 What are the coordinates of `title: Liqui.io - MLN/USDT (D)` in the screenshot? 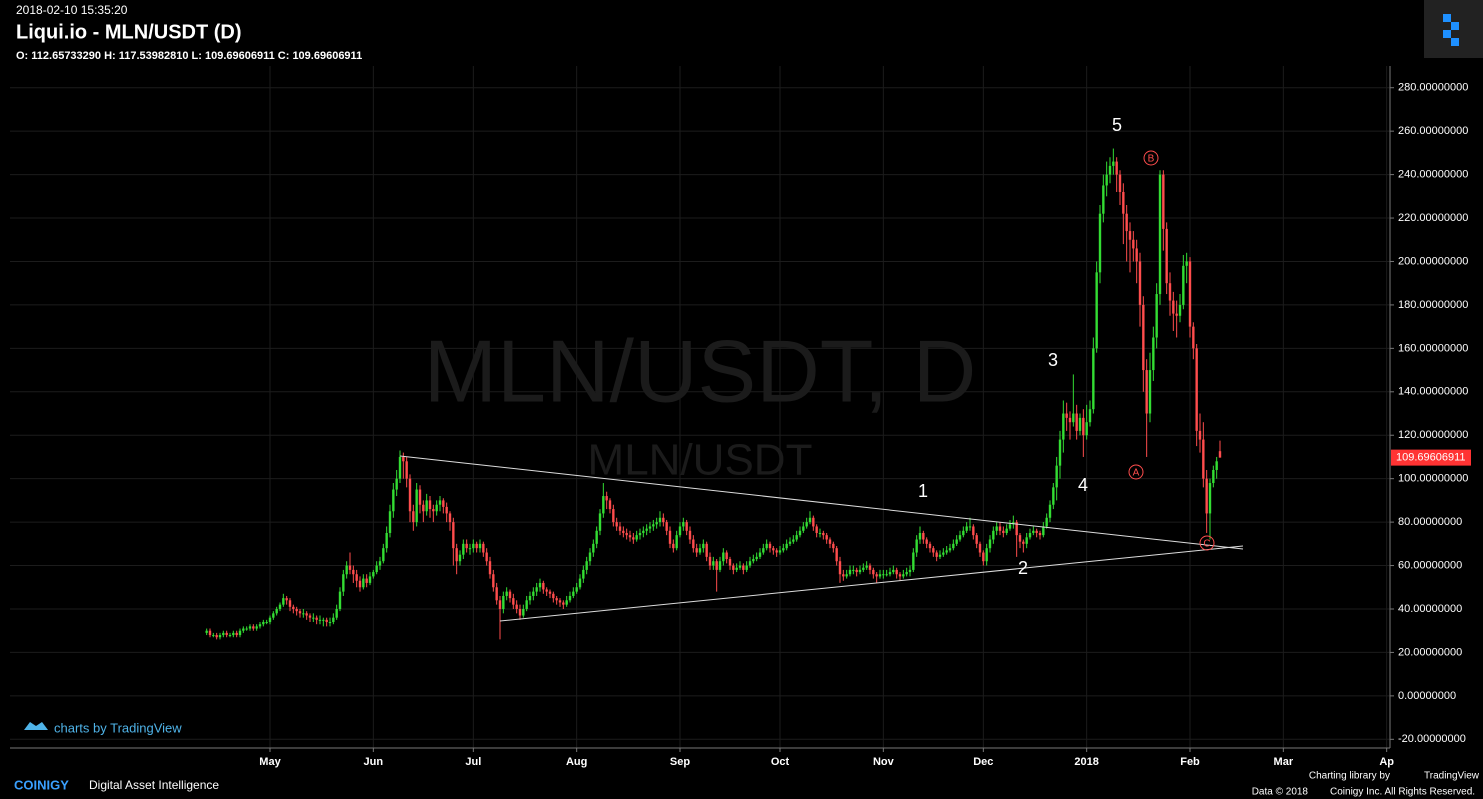 It's located at (129, 32).